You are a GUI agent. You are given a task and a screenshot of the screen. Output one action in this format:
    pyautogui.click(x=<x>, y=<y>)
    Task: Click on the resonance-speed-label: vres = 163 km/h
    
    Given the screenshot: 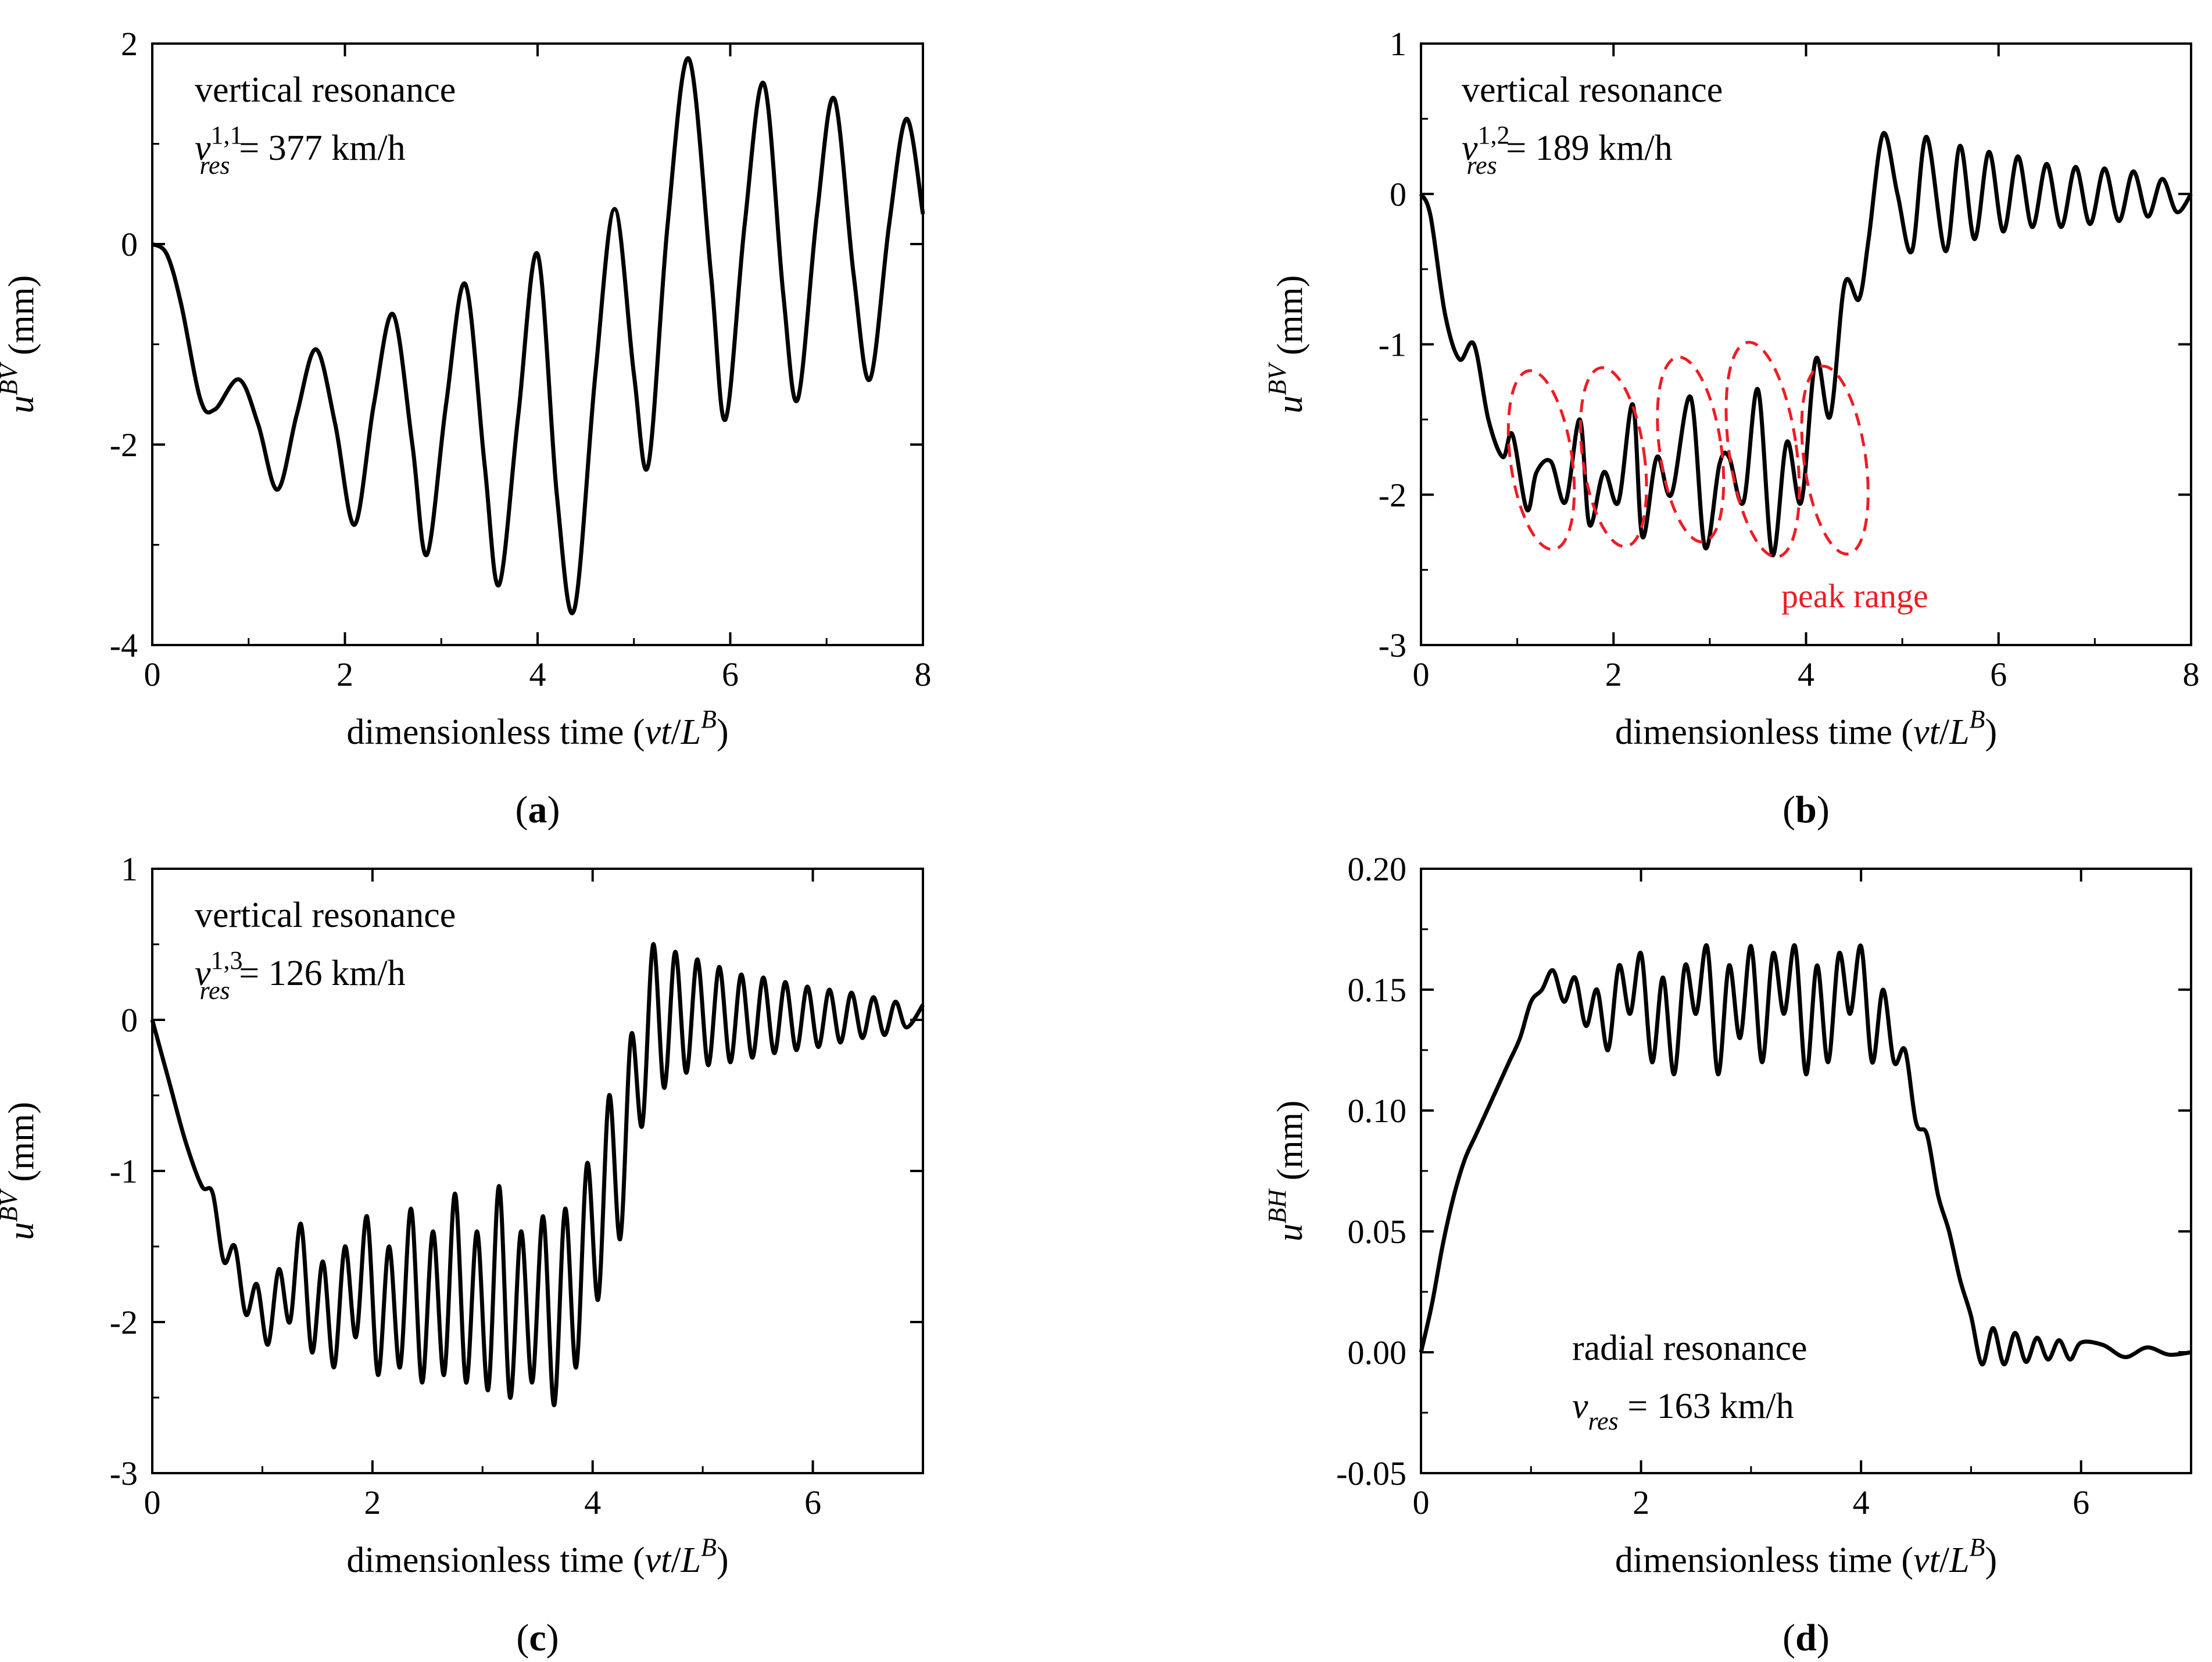 What is the action you would take?
    pyautogui.click(x=1683, y=1411)
    